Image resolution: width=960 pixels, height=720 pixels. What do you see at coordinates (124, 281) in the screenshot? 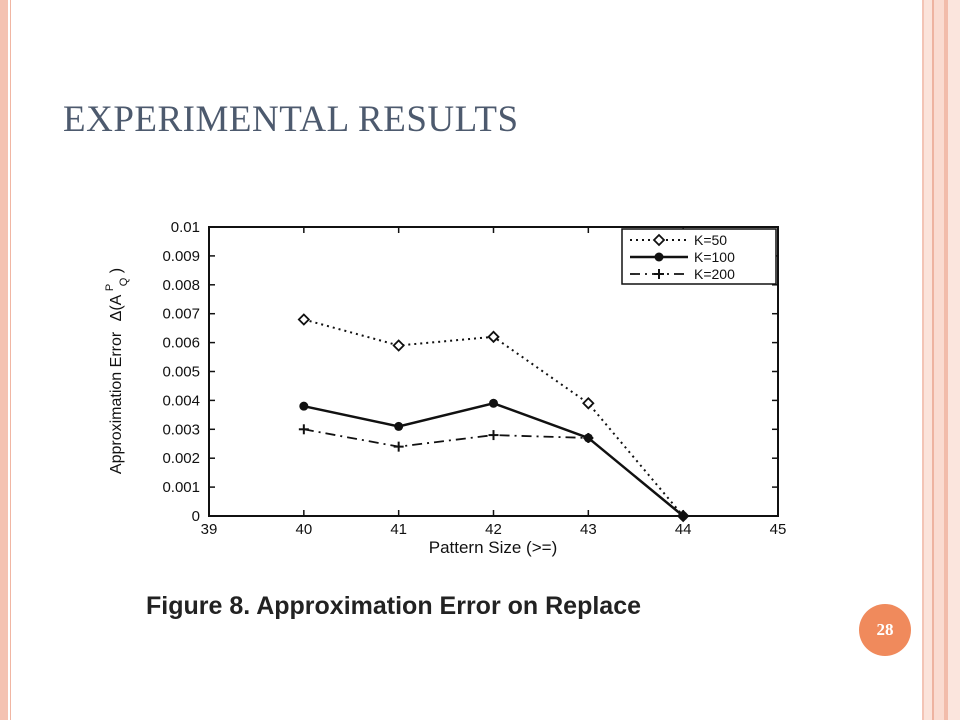
I see `y-axis-label-sub: Q` at bounding box center [124, 281].